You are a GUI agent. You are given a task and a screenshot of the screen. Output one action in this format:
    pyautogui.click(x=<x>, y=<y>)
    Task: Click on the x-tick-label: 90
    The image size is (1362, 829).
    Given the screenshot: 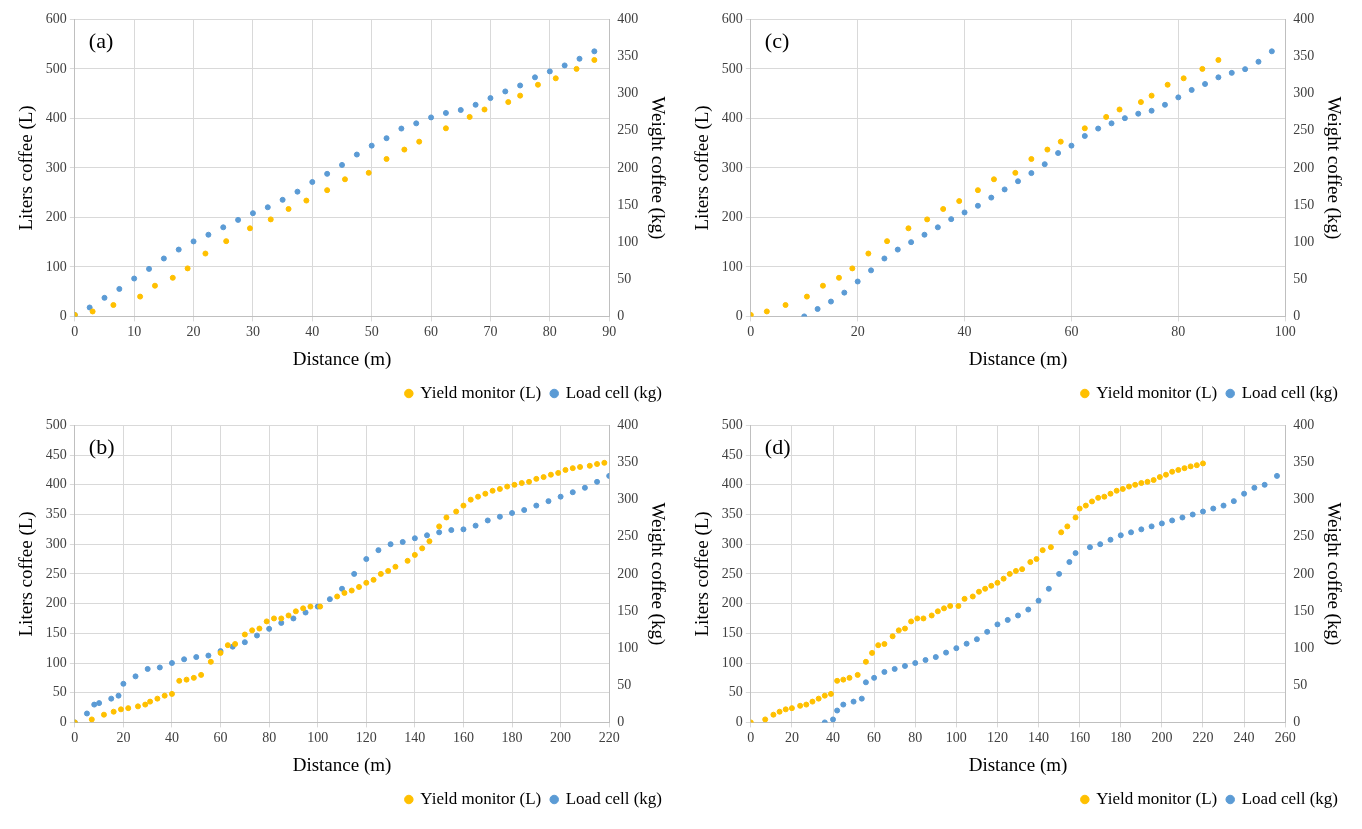 What is the action you would take?
    pyautogui.click(x=609, y=332)
    